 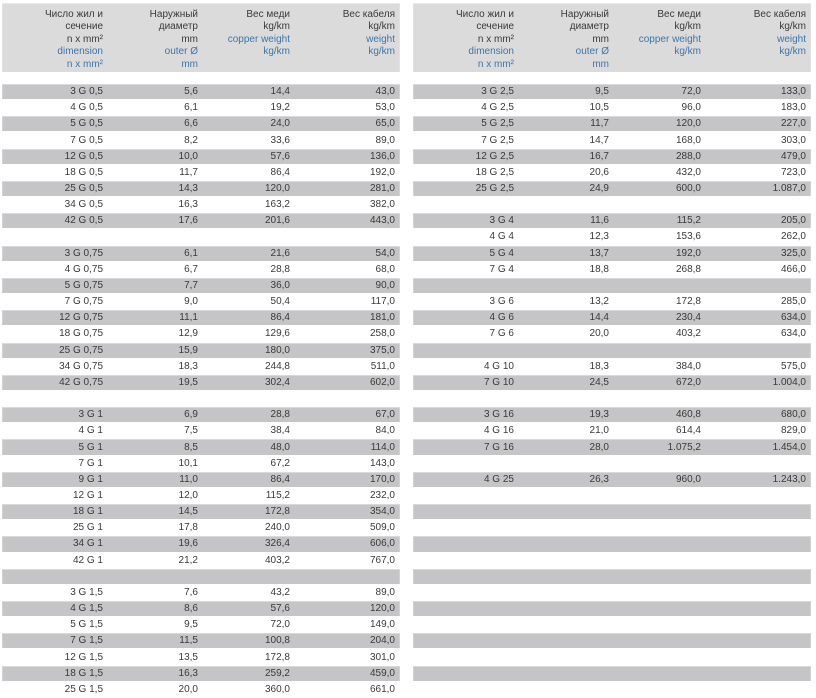 I want to click on cell-outer-diameter: 14,3, so click(x=188, y=189).